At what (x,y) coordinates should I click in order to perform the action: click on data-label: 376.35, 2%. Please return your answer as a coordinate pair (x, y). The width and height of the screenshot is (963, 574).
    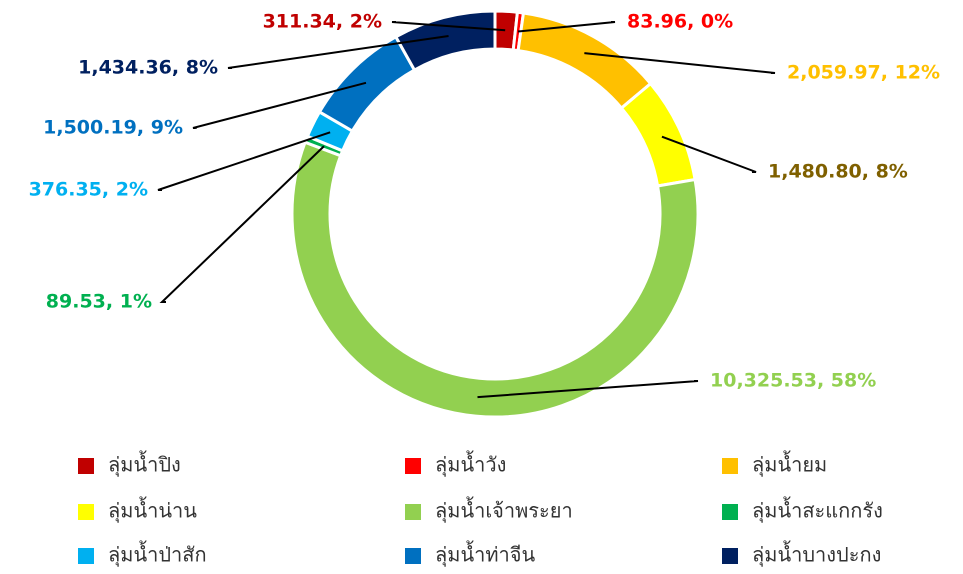
    Looking at the image, I should click on (88, 190).